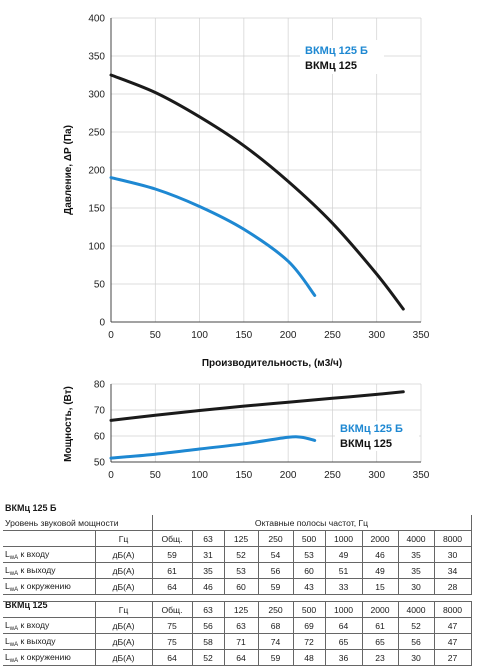 The width and height of the screenshot is (492, 666). What do you see at coordinates (309, 586) in the screenshot?
I see `table-cell: 43` at bounding box center [309, 586].